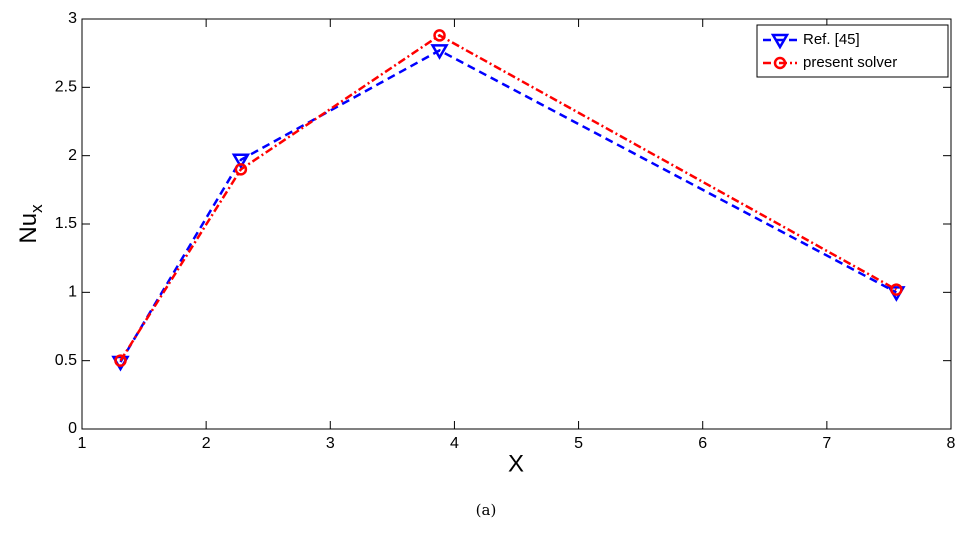 The height and width of the screenshot is (533, 971). What do you see at coordinates (330, 443) in the screenshot?
I see `x-tick-label: 3` at bounding box center [330, 443].